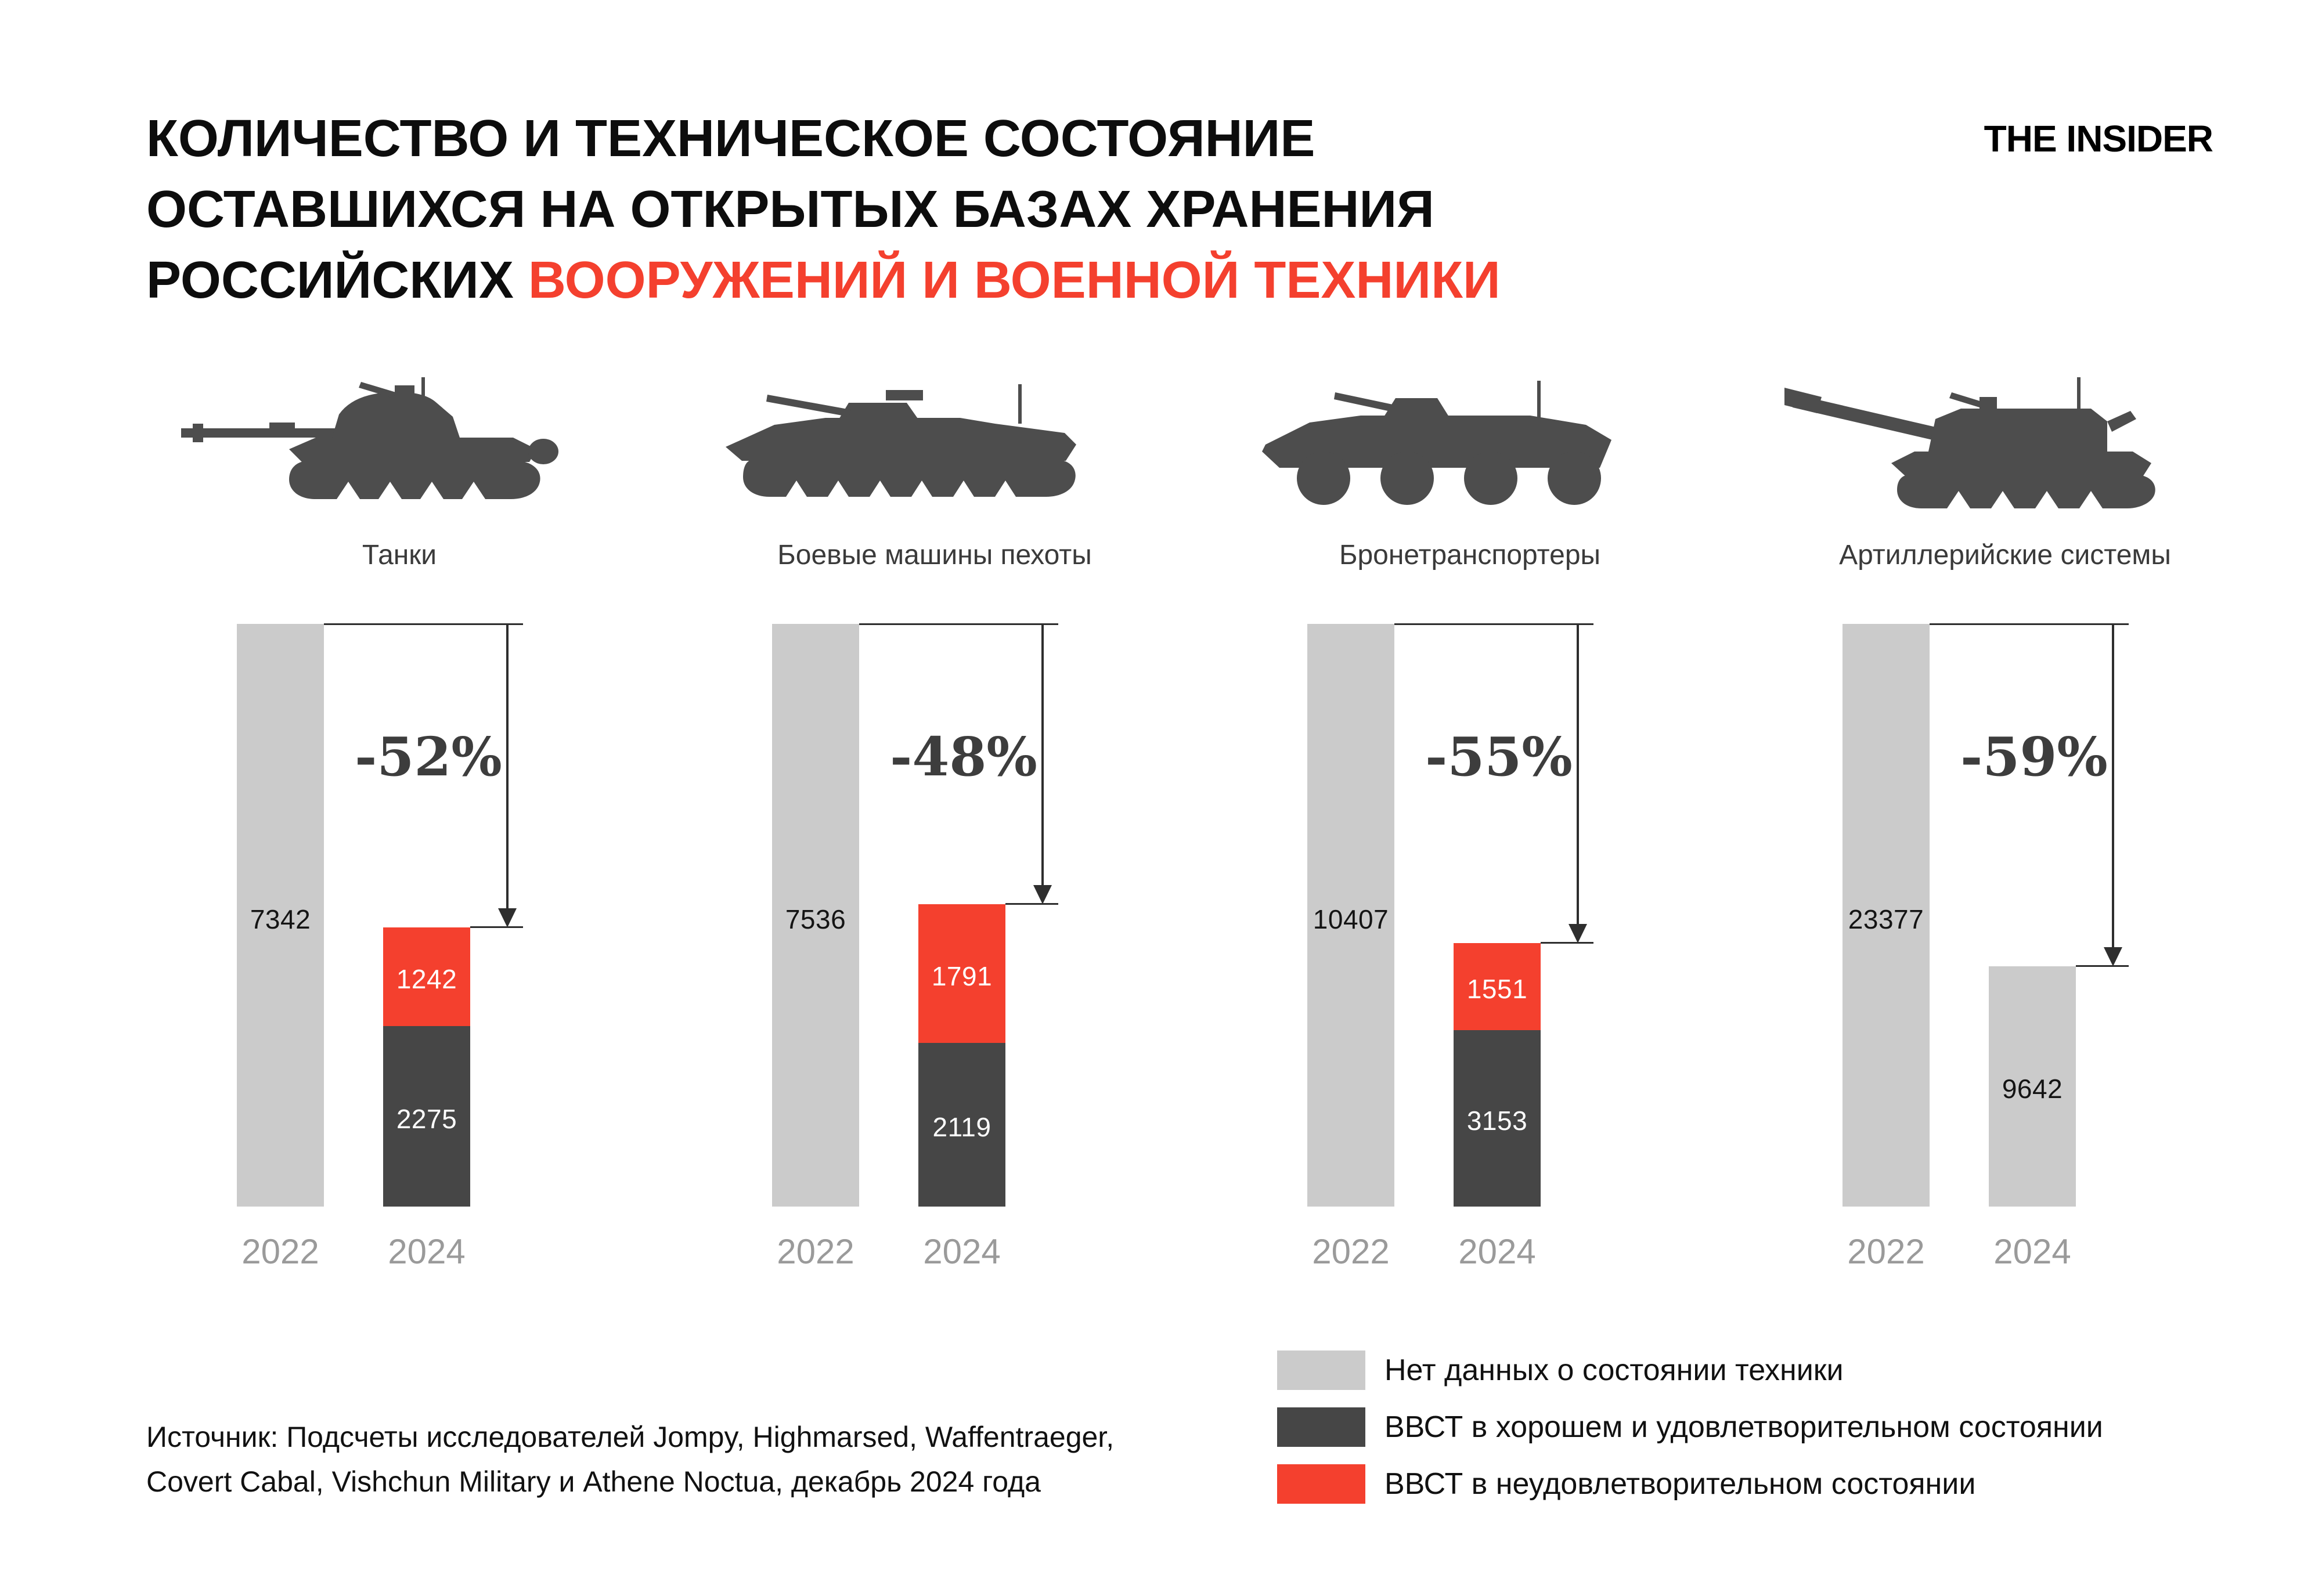  What do you see at coordinates (2005, 555) in the screenshot?
I see `category-label: Артиллерийские системы` at bounding box center [2005, 555].